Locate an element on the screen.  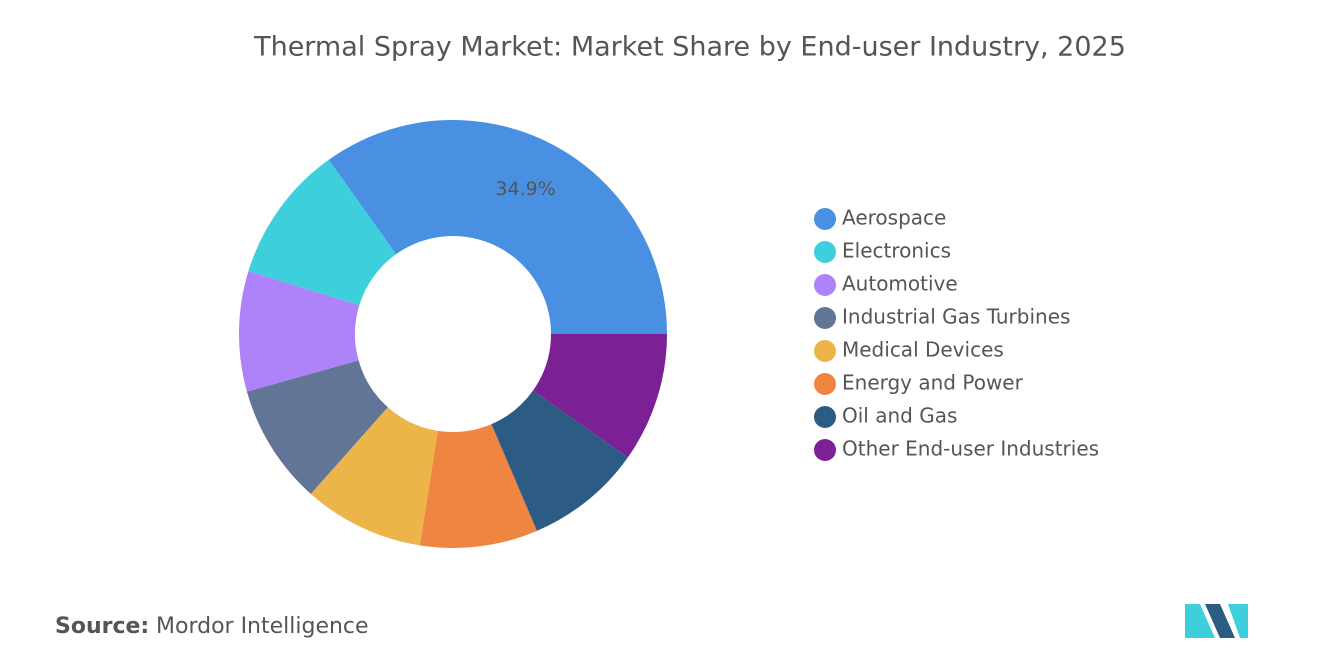
legend-label: Automotive is located at coordinates (900, 284).